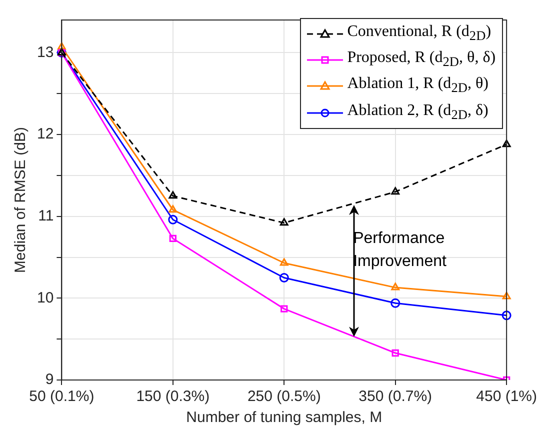 This screenshot has height=439, width=548. I want to click on legend-label: Proposed, R (d$_{2D}$, θ, δ), so click(421, 60).